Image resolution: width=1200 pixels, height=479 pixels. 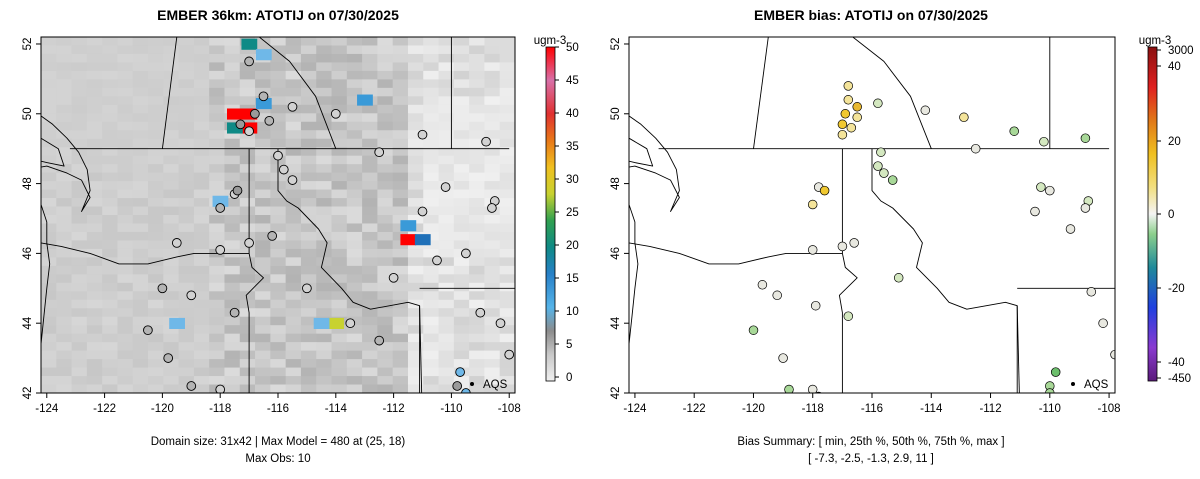 I want to click on colorbar-unit: ugm-3, so click(x=1155, y=41).